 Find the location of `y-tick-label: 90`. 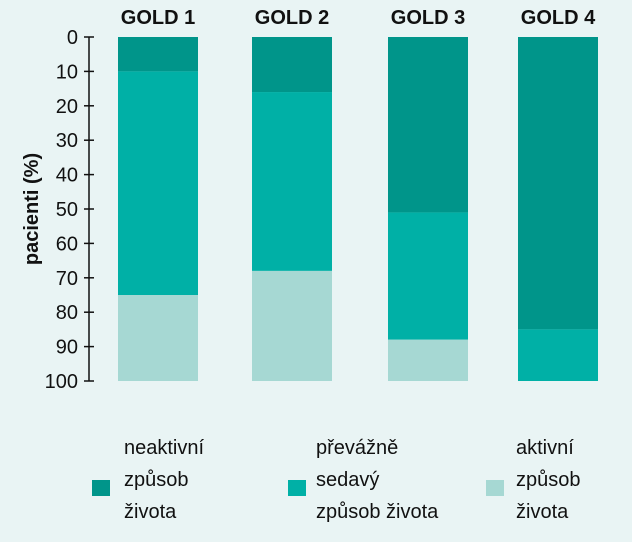

y-tick-label: 90 is located at coordinates (67, 348).